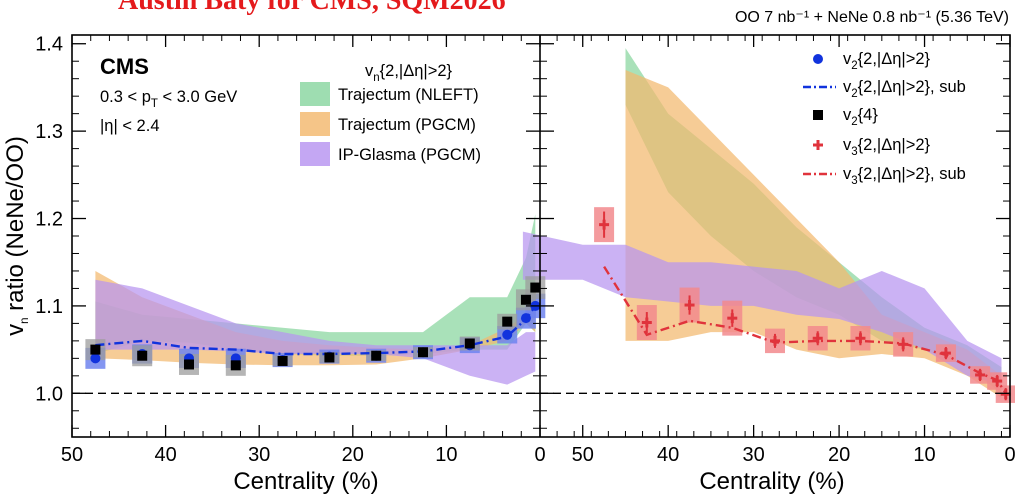 The image size is (1015, 499). Describe the element at coordinates (165, 455) in the screenshot. I see `left-x-tick-label: 40` at that location.